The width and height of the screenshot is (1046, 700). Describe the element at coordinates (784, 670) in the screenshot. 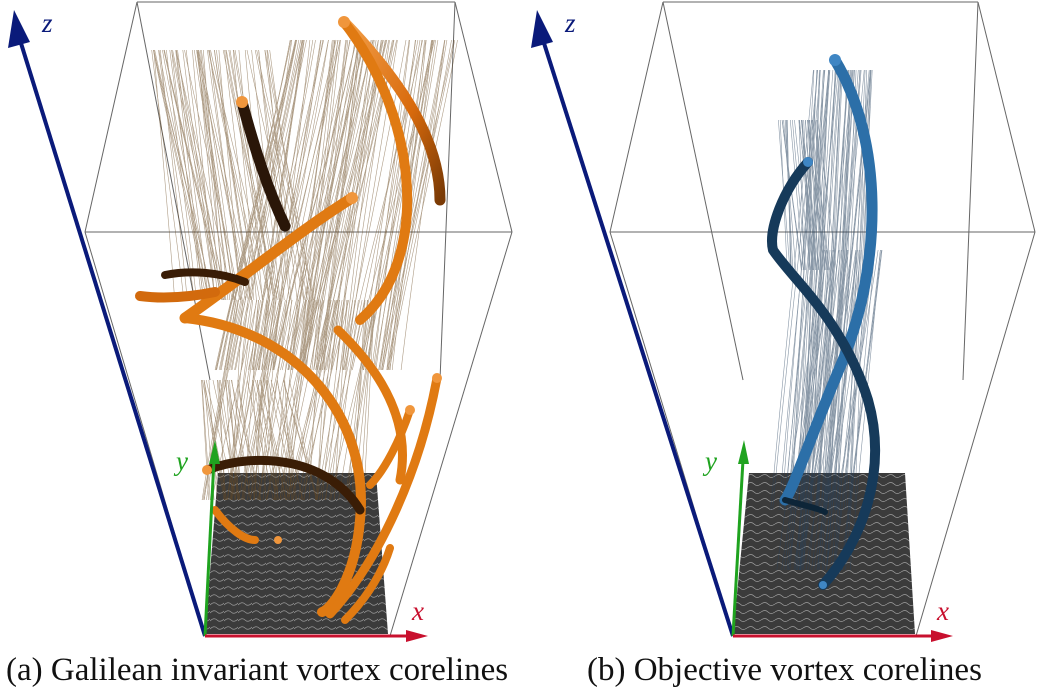

I see `caption-b: (b) Objective vortex corelines` at that location.